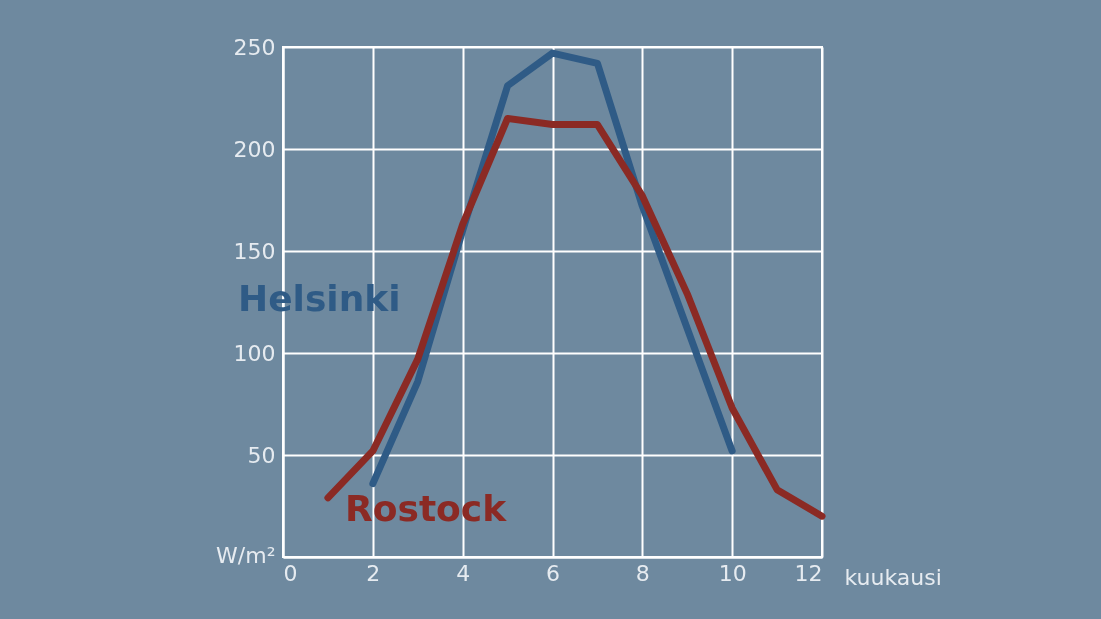 Image resolution: width=1101 pixels, height=619 pixels. I want to click on y-tick-label: 100, so click(254, 353).